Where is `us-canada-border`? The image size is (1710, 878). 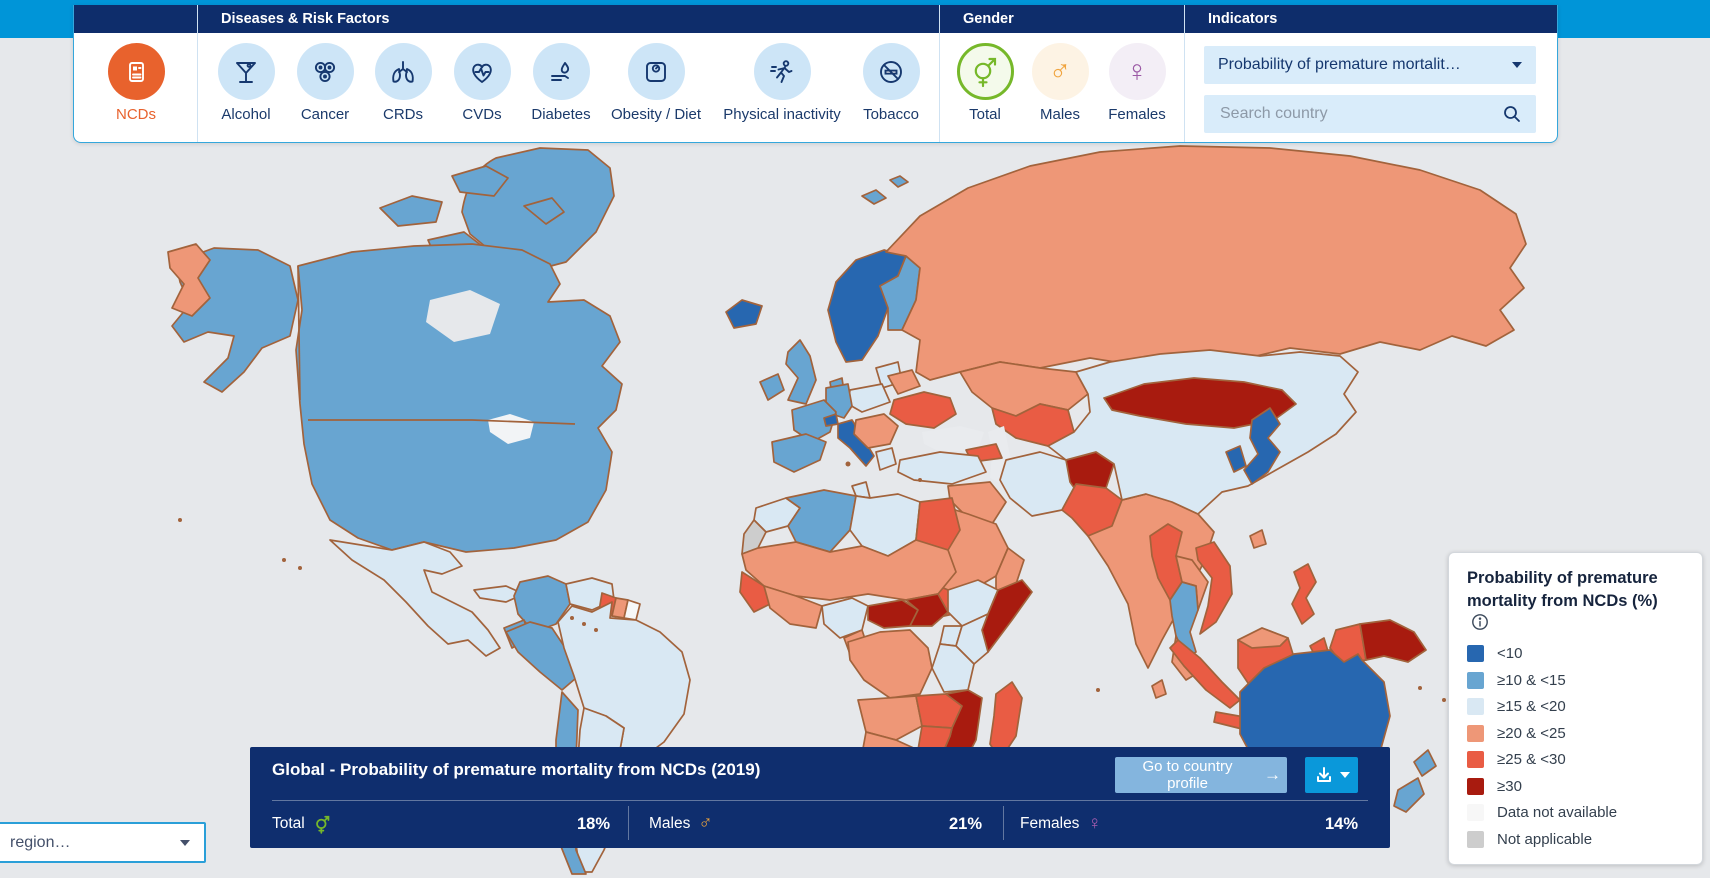 us-canada-border is located at coordinates (442, 422).